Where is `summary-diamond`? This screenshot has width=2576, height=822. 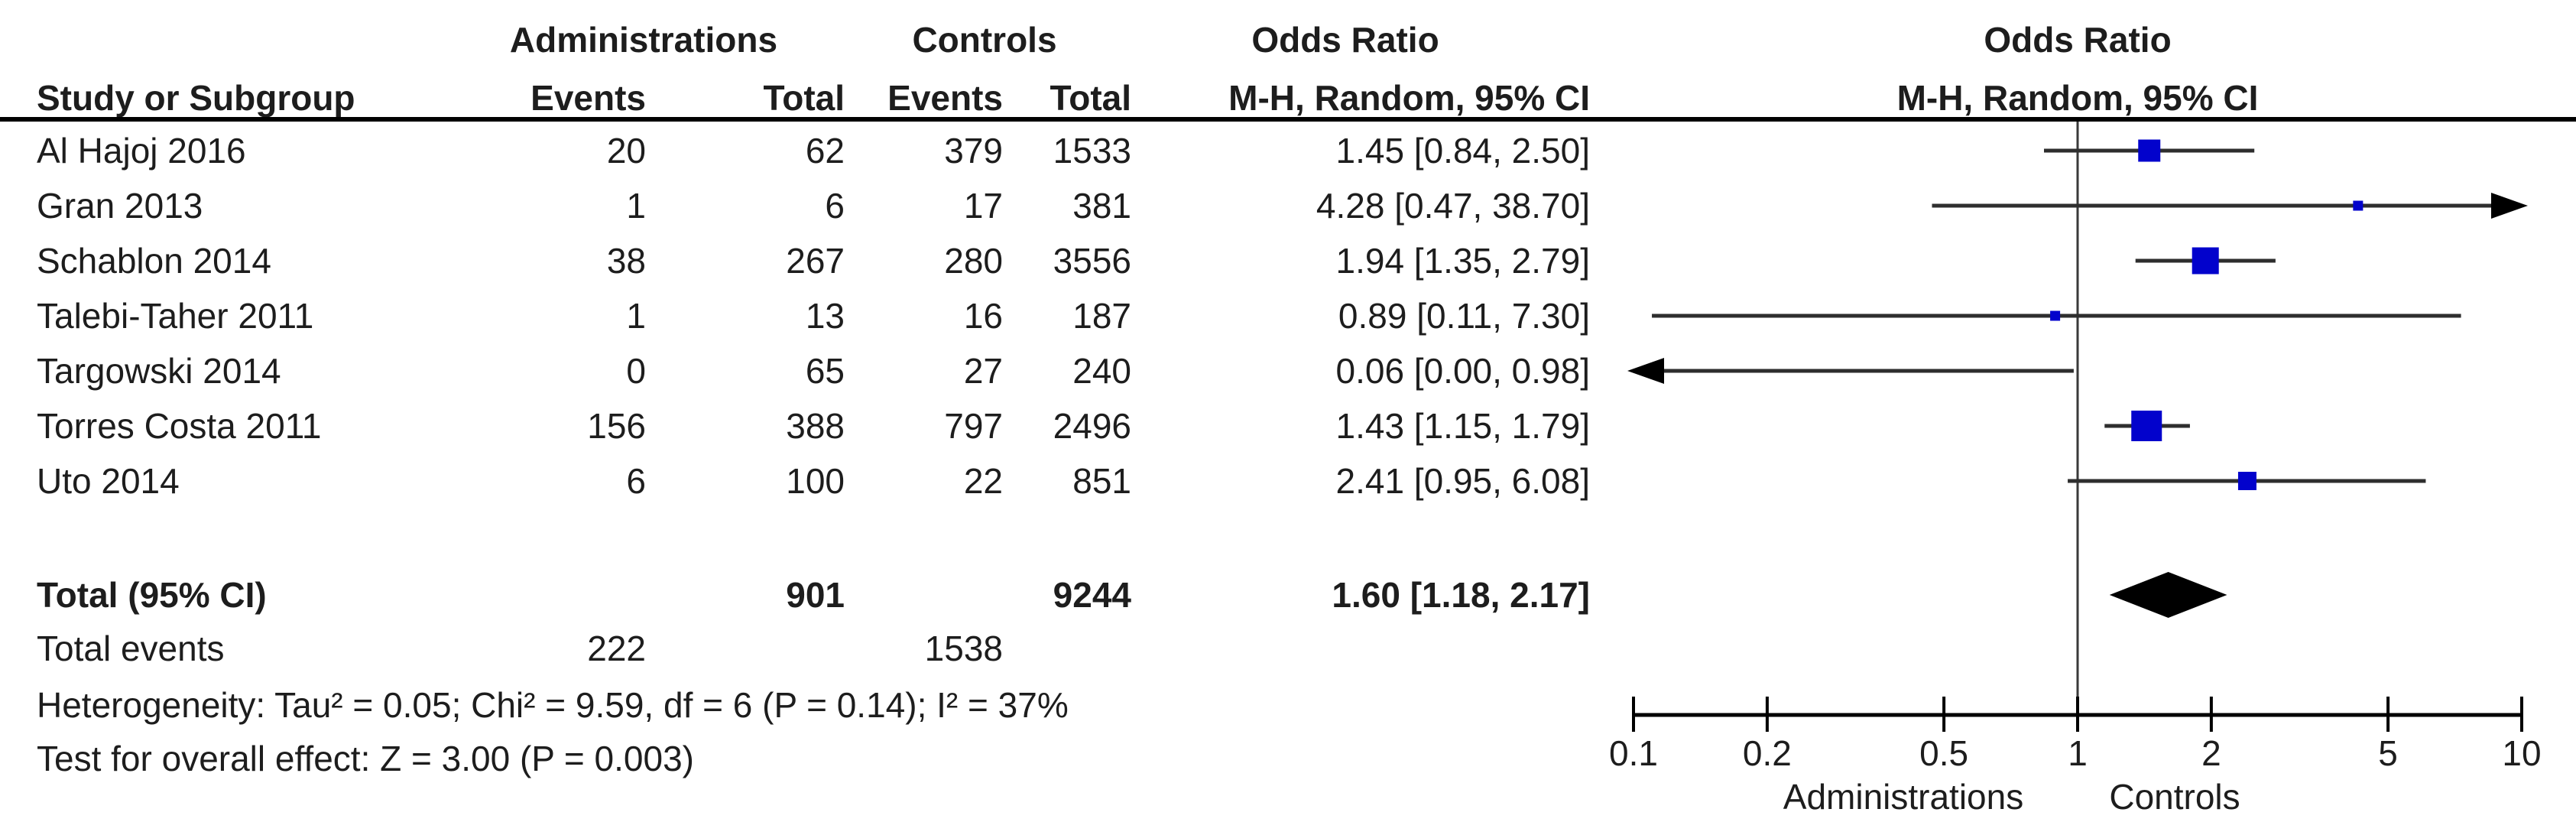 summary-diamond is located at coordinates (2168, 595).